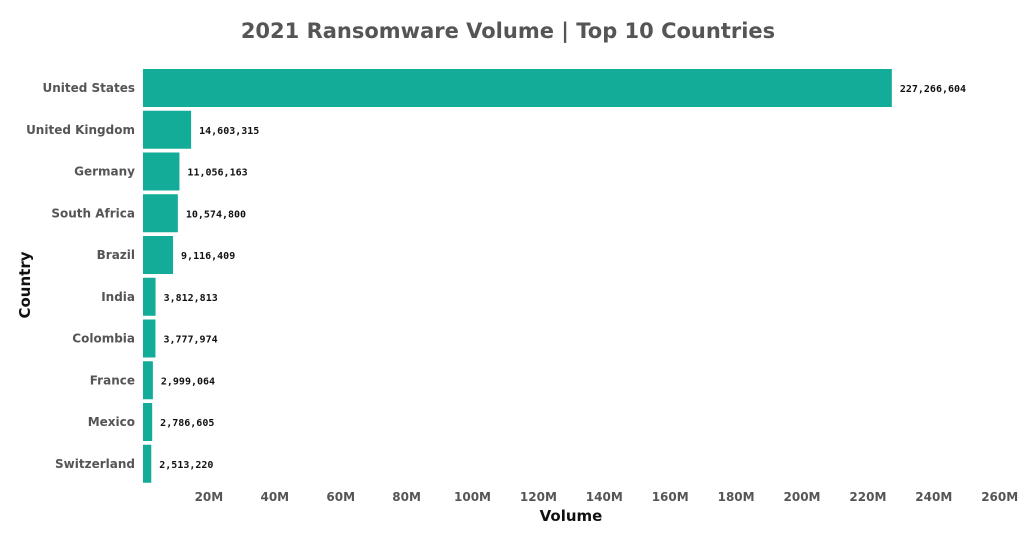 The image size is (1024, 542). Describe the element at coordinates (116, 255) in the screenshot. I see `category-label-brazil: Brazil` at that location.